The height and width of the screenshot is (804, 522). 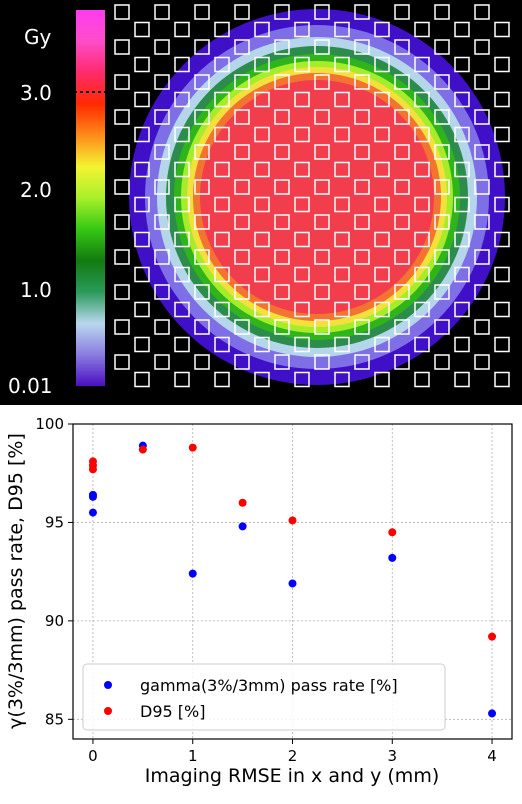 What do you see at coordinates (93, 756) in the screenshot?
I see `x-tick-label: 0` at bounding box center [93, 756].